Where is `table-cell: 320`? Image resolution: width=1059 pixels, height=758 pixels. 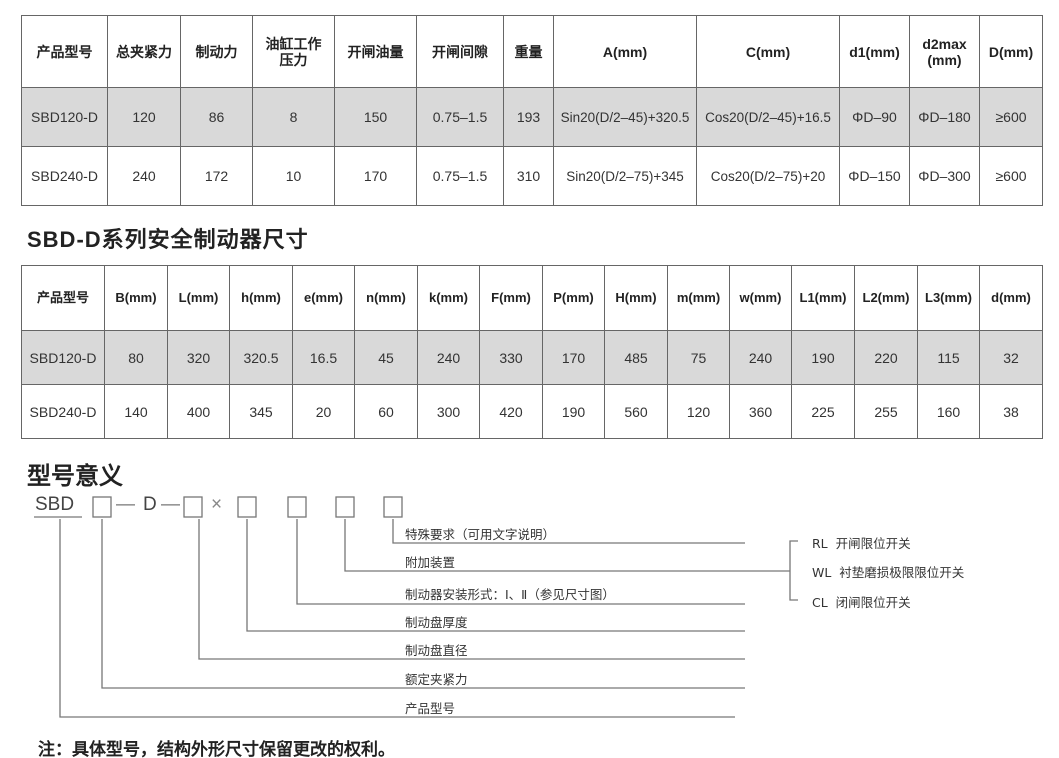 table-cell: 320 is located at coordinates (198, 357).